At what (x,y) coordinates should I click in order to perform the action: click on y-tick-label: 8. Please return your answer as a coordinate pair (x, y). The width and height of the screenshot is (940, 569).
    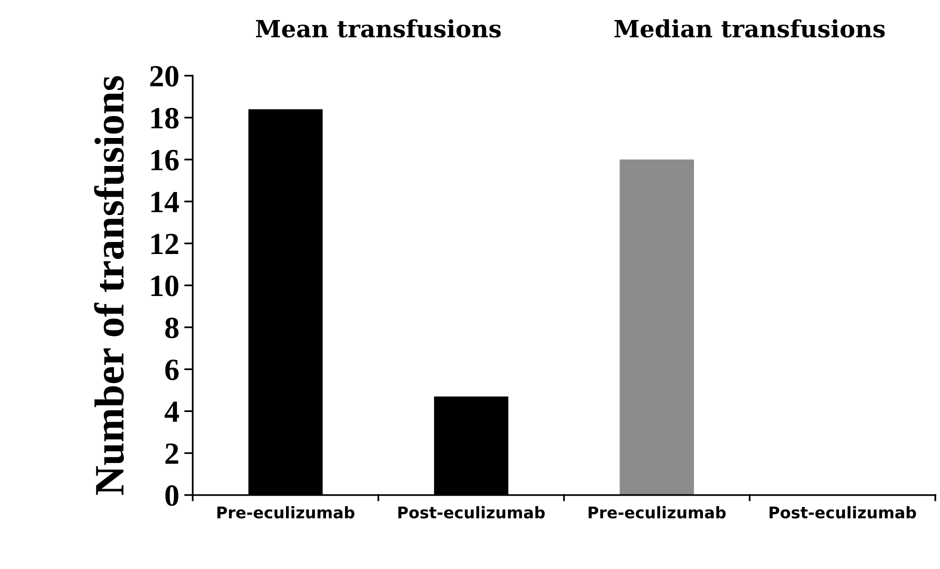
    Looking at the image, I should click on (171, 328).